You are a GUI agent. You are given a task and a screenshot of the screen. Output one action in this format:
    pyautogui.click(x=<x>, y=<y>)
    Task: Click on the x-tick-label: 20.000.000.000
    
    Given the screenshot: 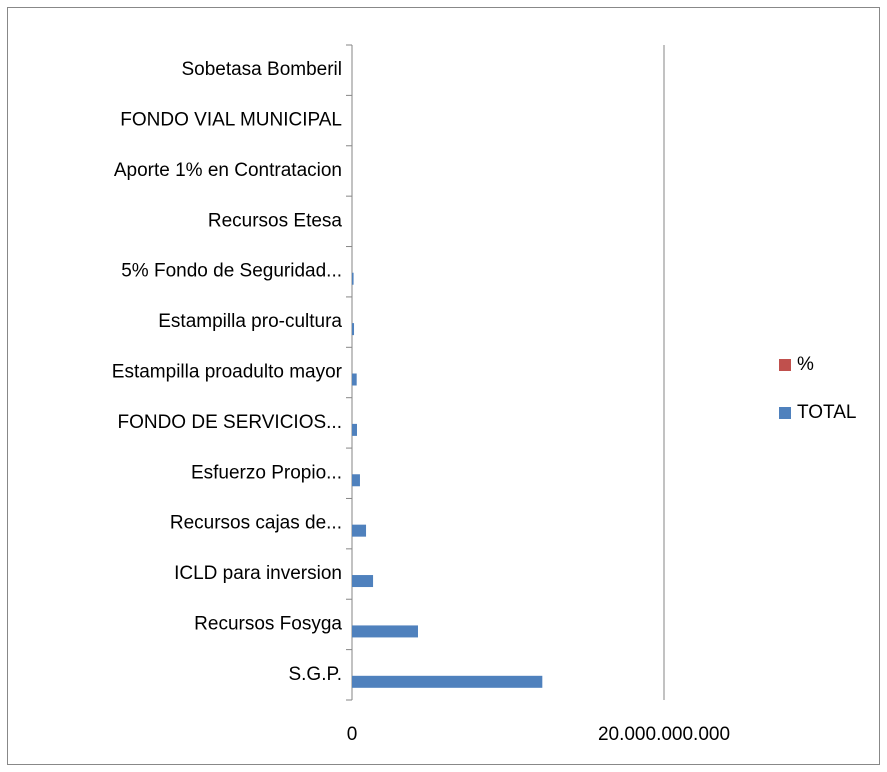 What is the action you would take?
    pyautogui.click(x=664, y=734)
    